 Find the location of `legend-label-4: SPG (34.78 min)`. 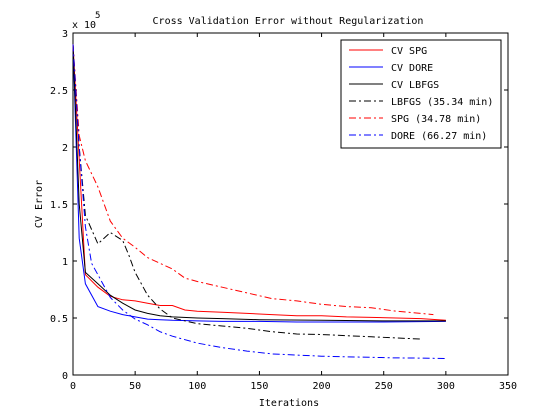

legend-label-4: SPG (34.78 min) is located at coordinates (436, 119).